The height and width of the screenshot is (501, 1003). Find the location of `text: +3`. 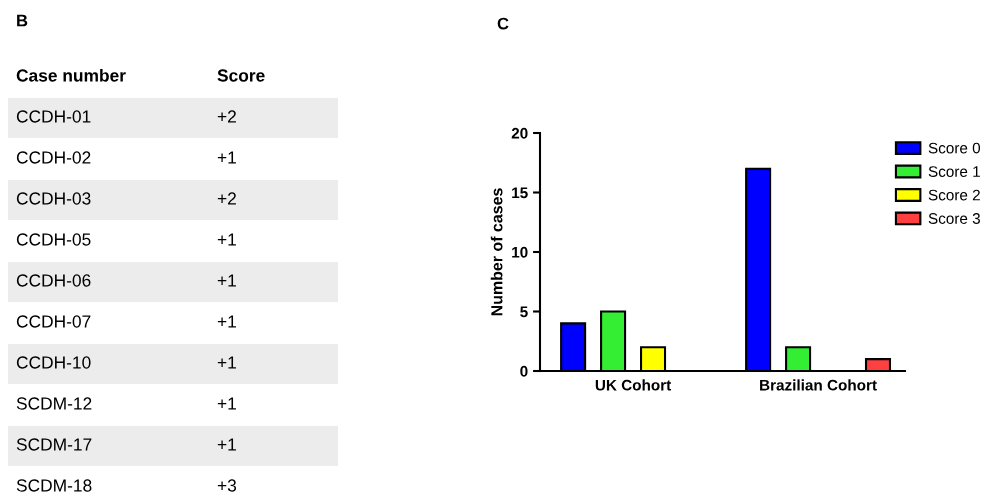

text: +3 is located at coordinates (227, 485).